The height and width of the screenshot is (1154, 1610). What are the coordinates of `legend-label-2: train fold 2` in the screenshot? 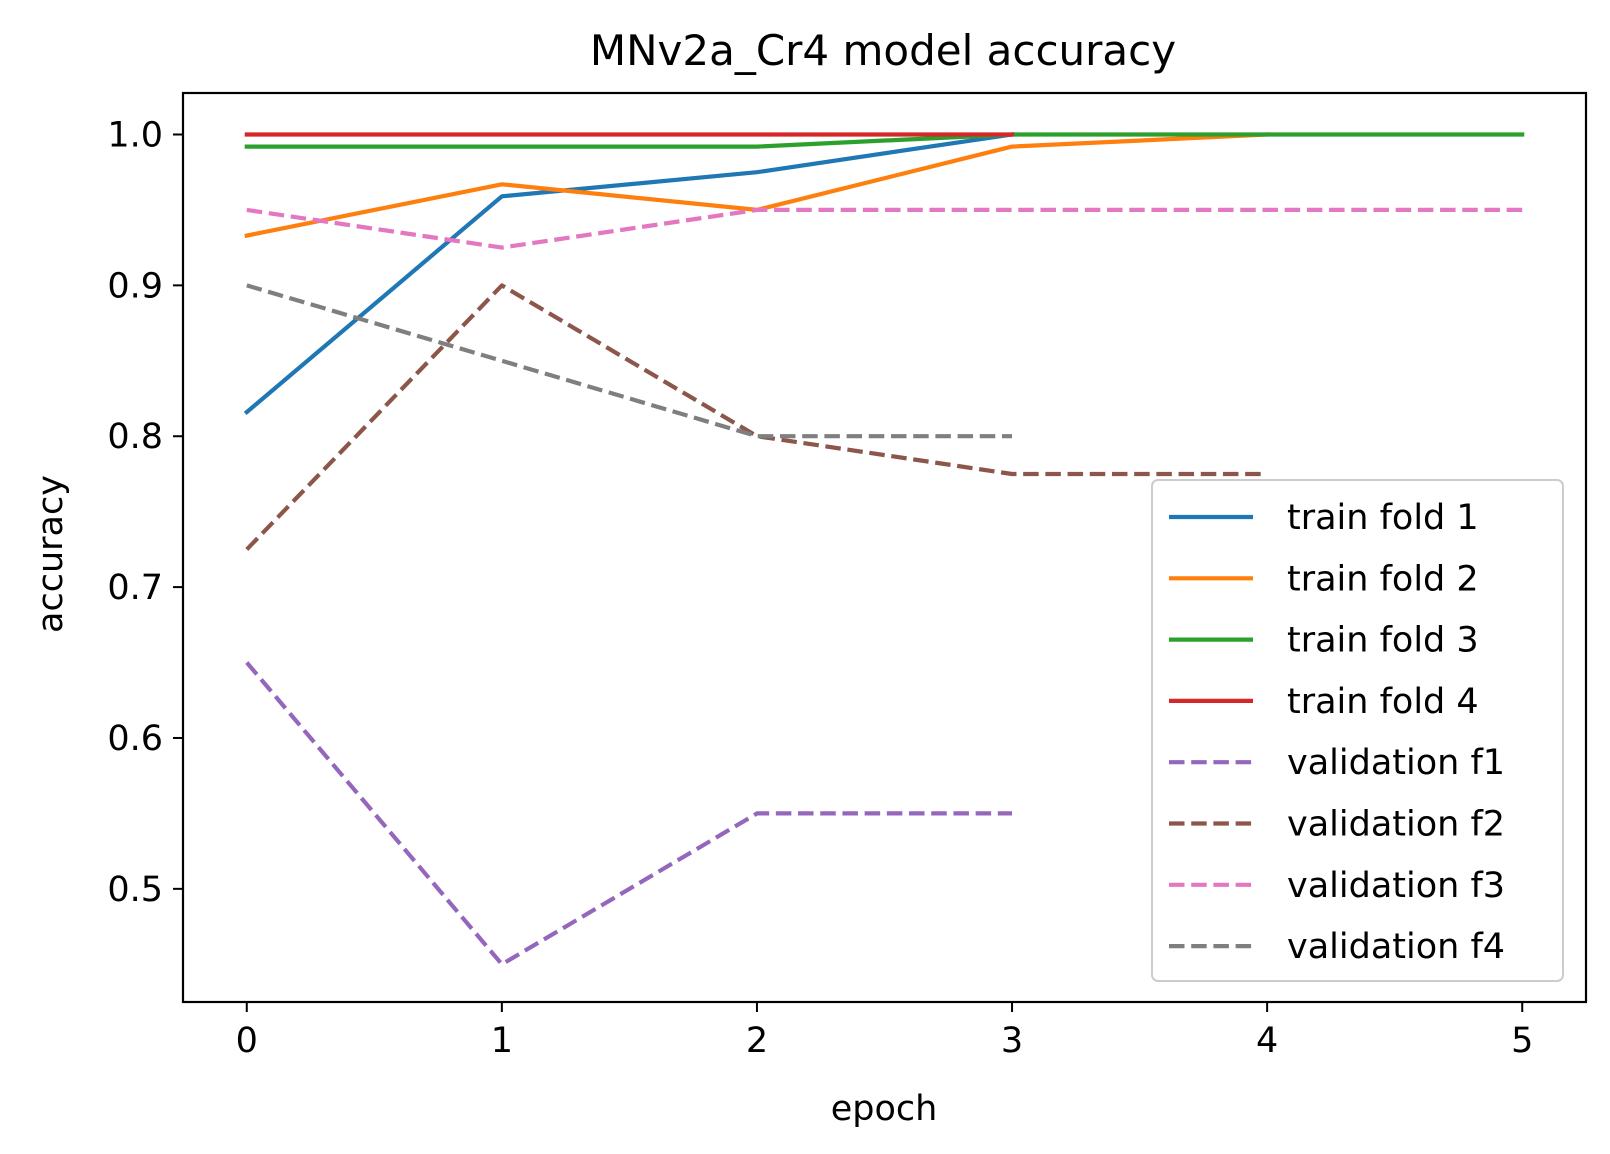 It's located at (1383, 579).